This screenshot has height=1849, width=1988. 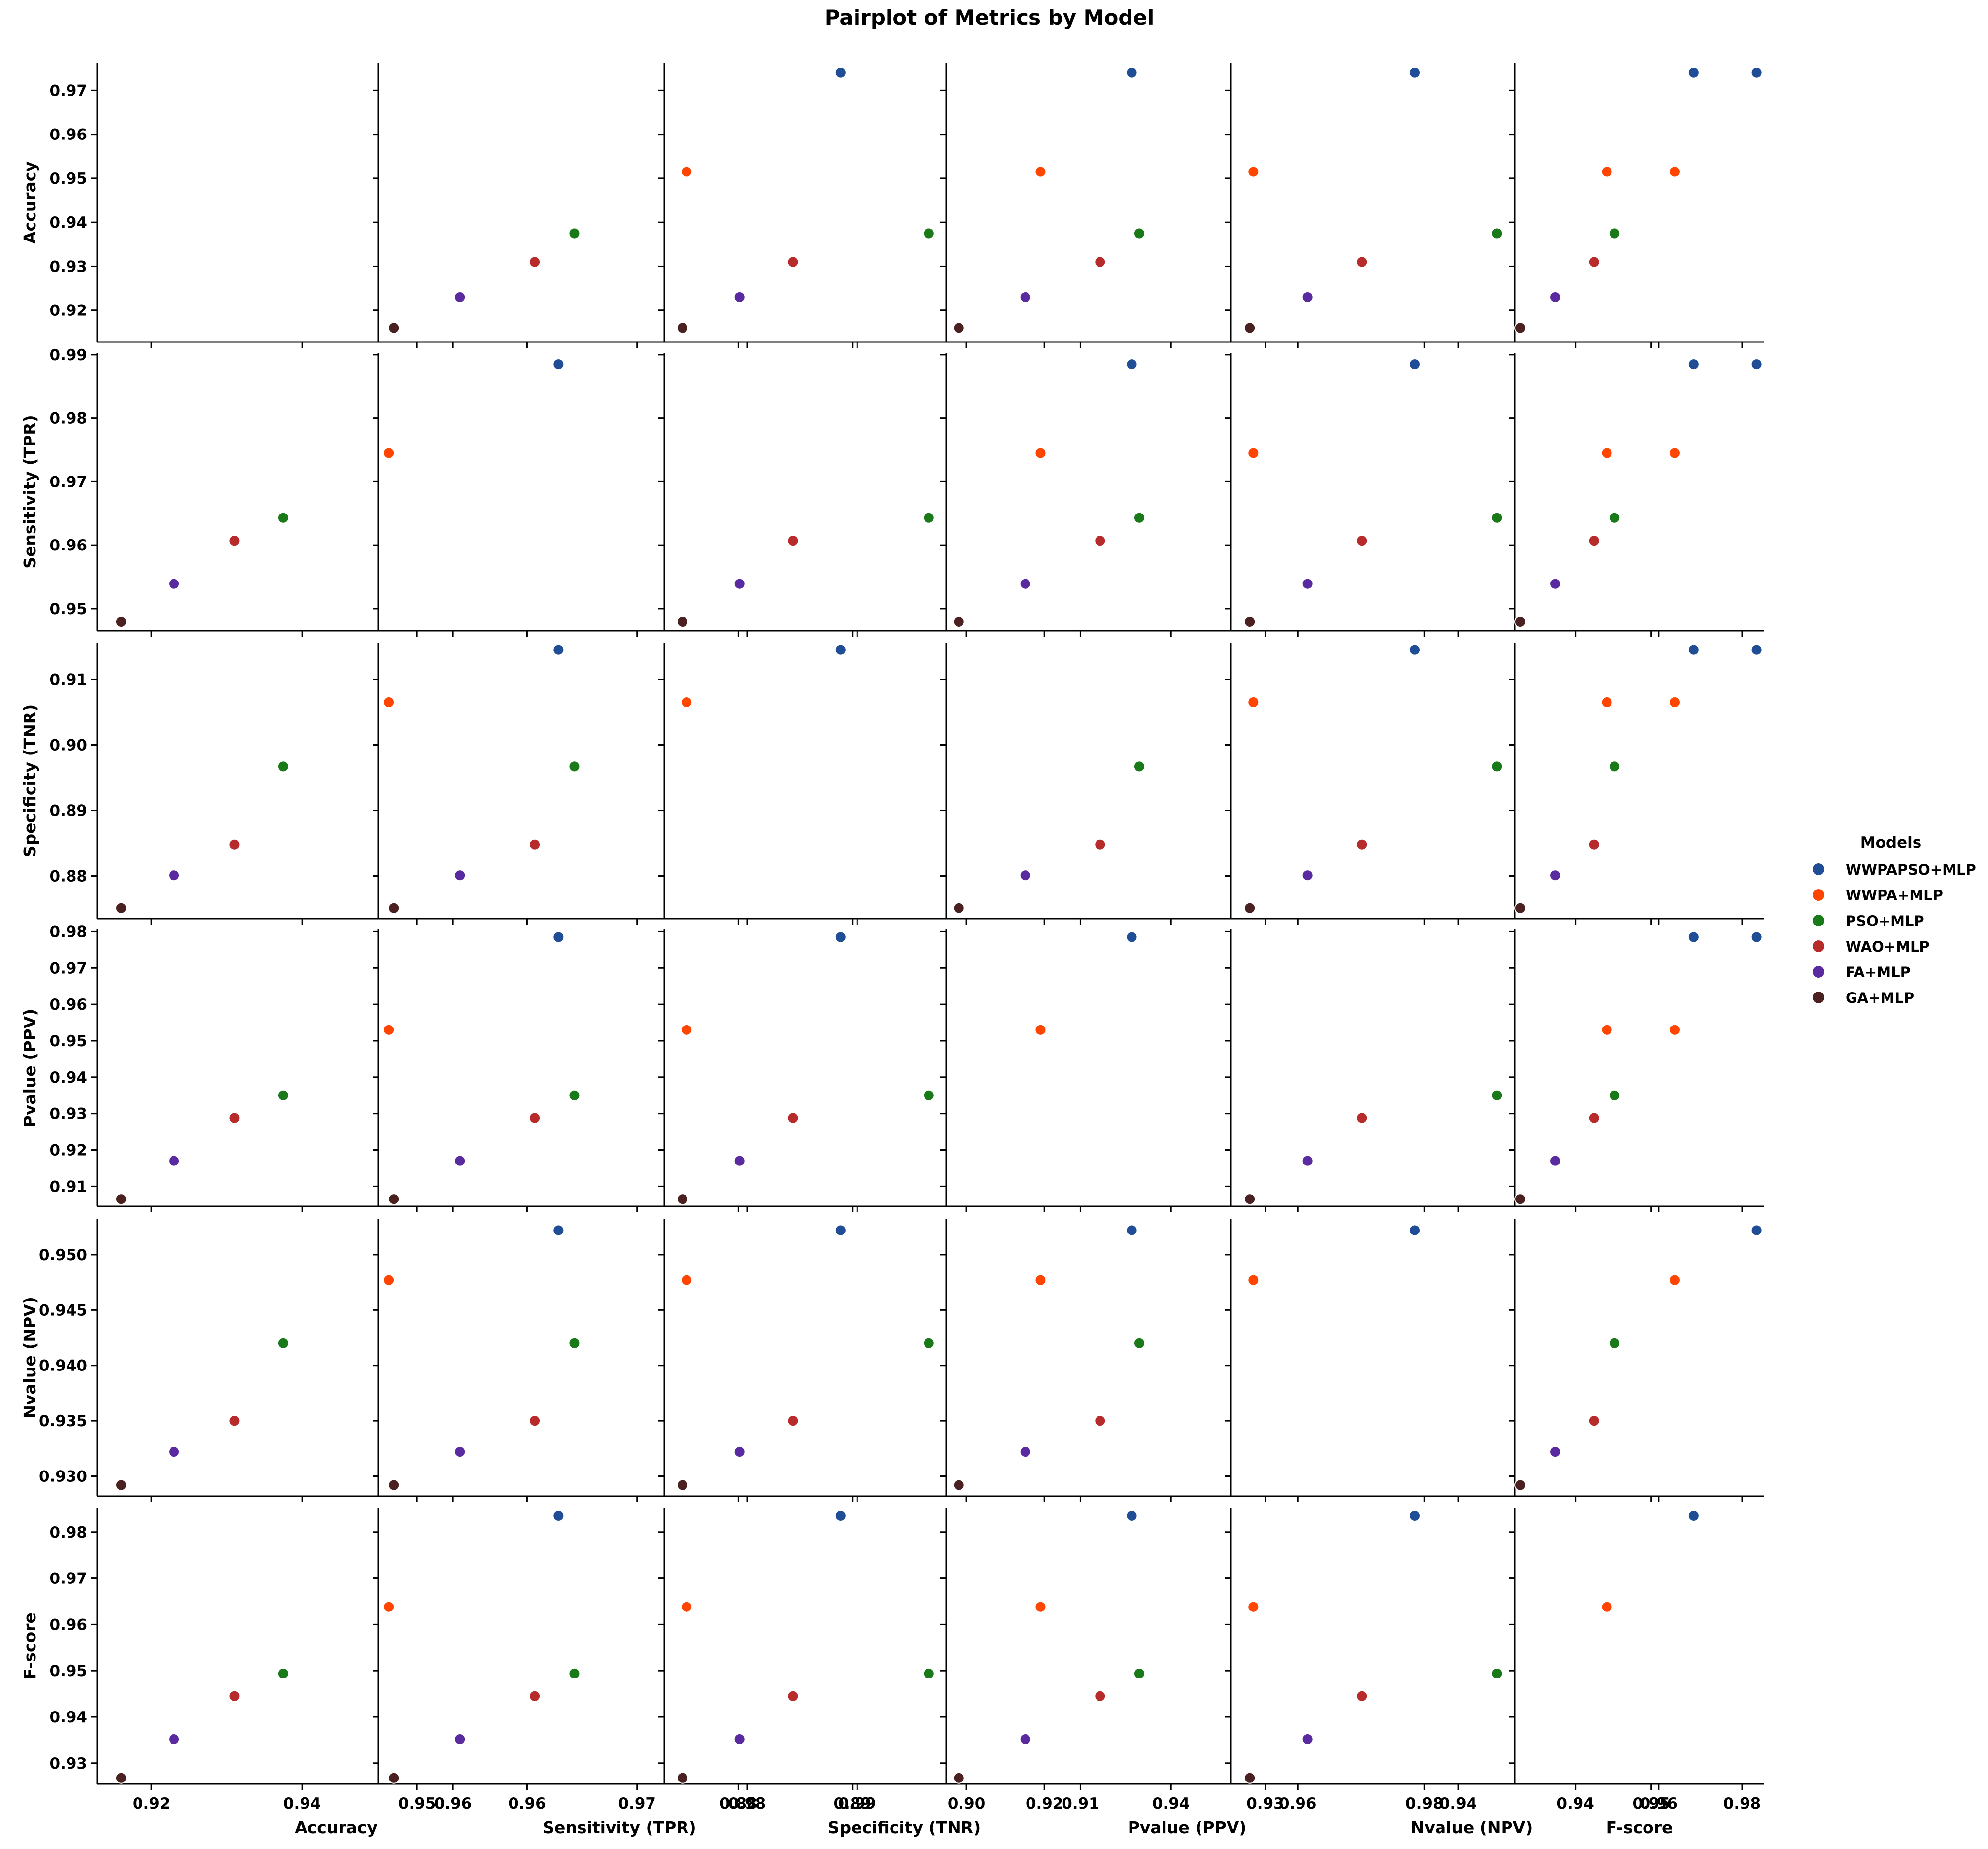 What do you see at coordinates (63, 1366) in the screenshot?
I see `y-tick-label: 0.940` at bounding box center [63, 1366].